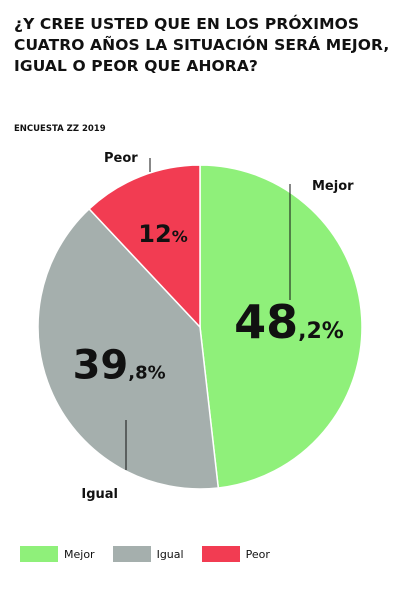 This screenshot has width=404, height=600. I want to click on chart-source: ENCUESTA ZZ 2019, so click(60, 129).